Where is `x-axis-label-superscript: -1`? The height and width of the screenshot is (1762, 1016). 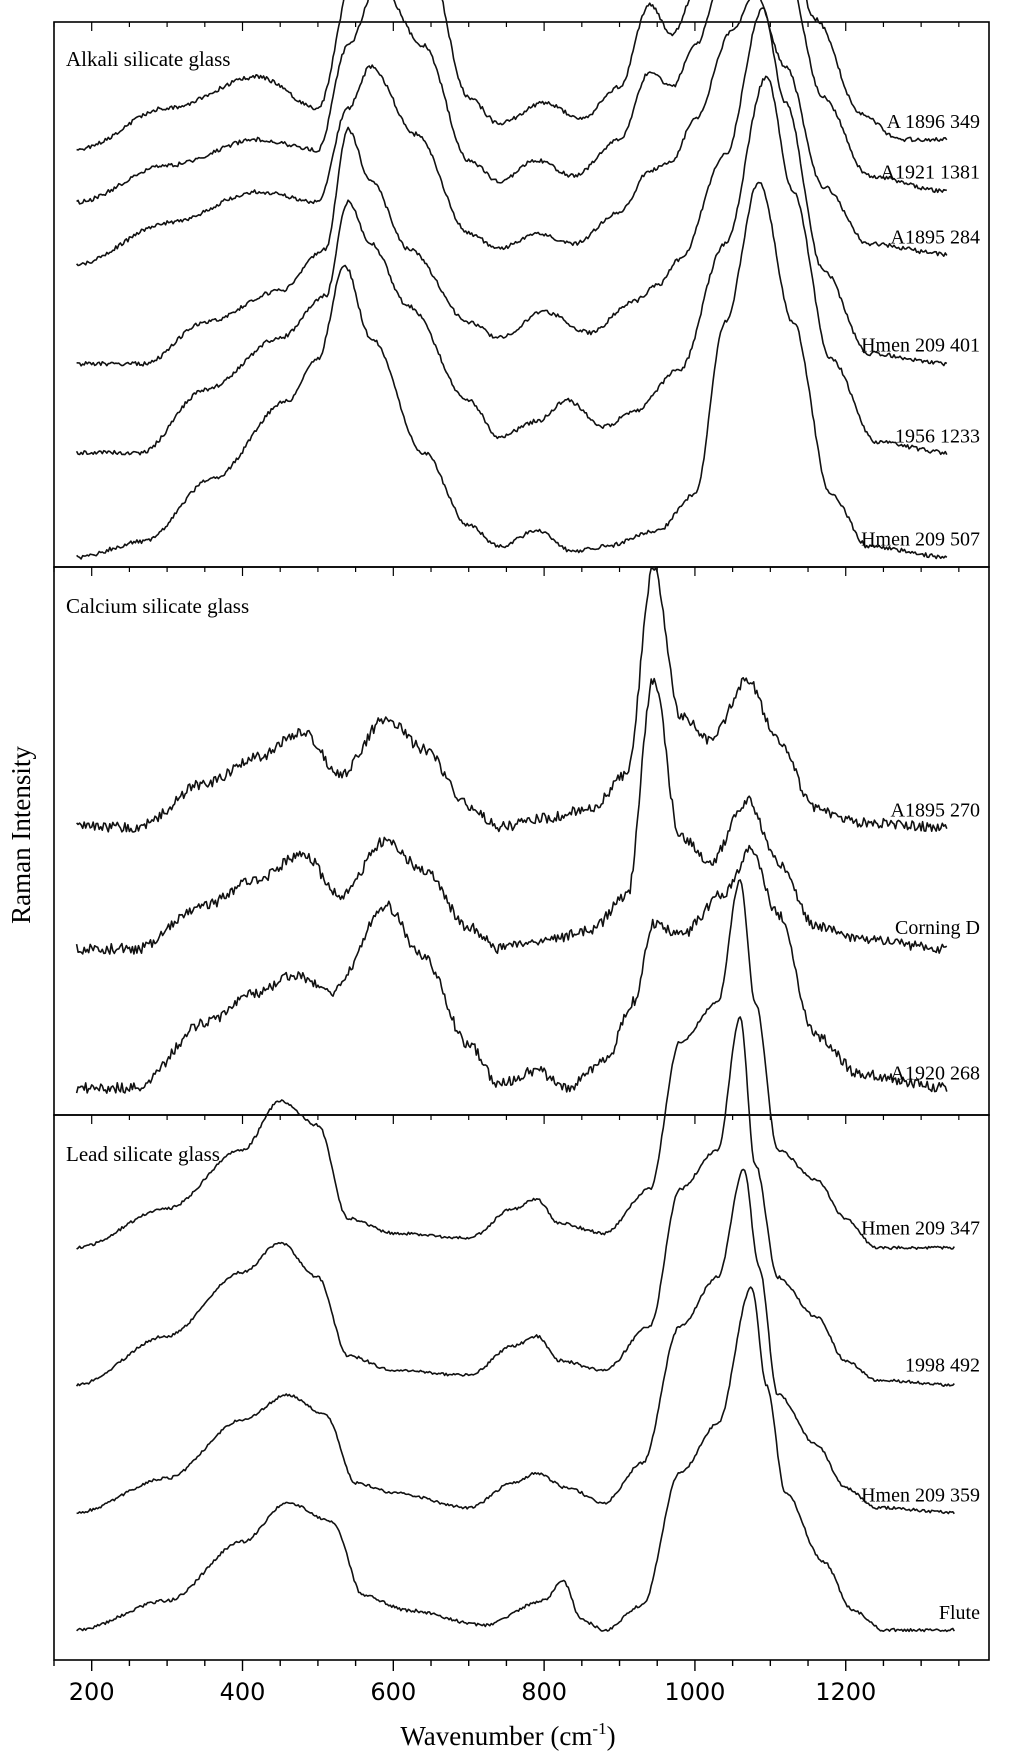 x-axis-label-superscript: -1 is located at coordinates (599, 1728).